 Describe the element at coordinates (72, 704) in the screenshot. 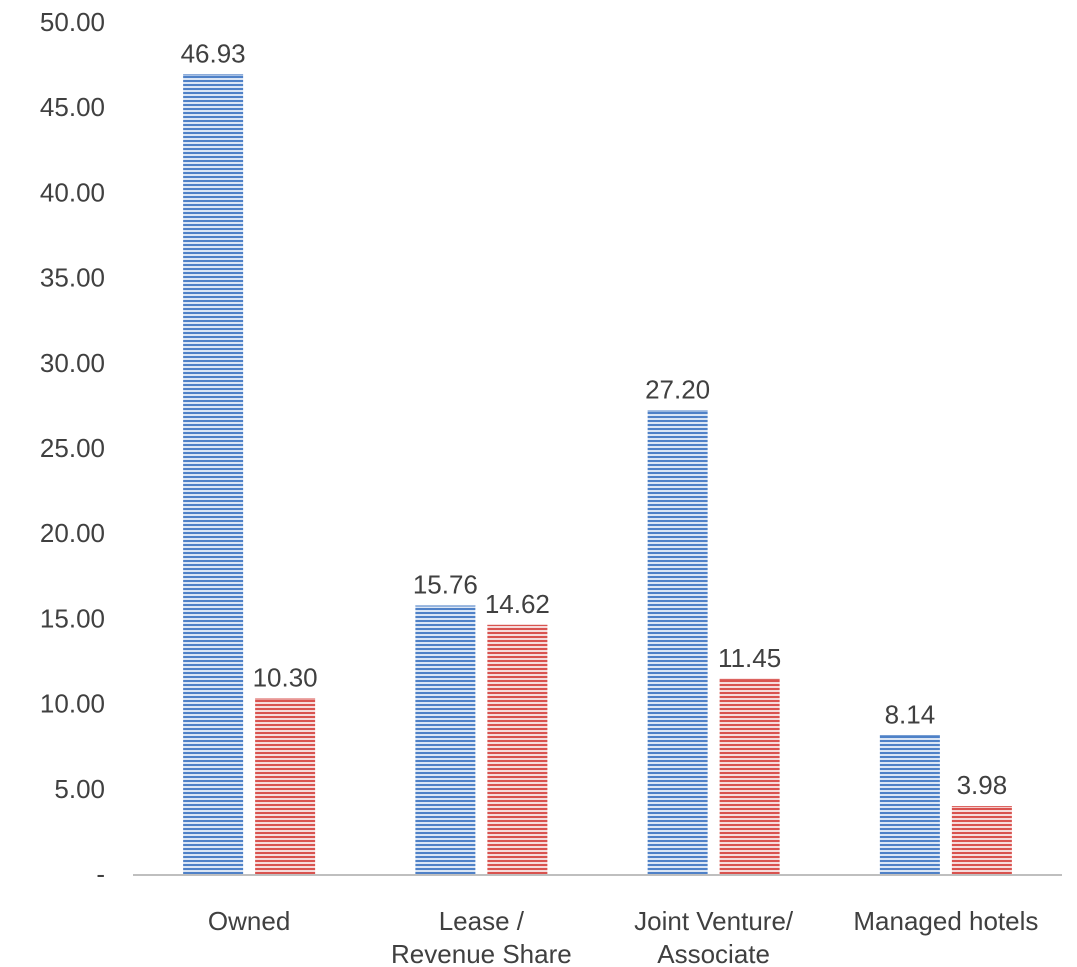

I see `y-tick-label: 10.00` at that location.